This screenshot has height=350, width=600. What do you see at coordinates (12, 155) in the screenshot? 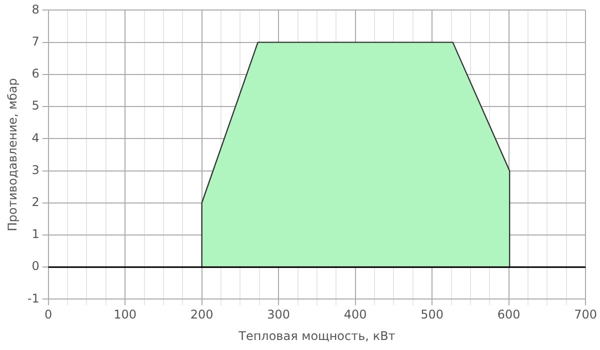
I see `y-axis-title: Противодавление, мбар` at bounding box center [12, 155].